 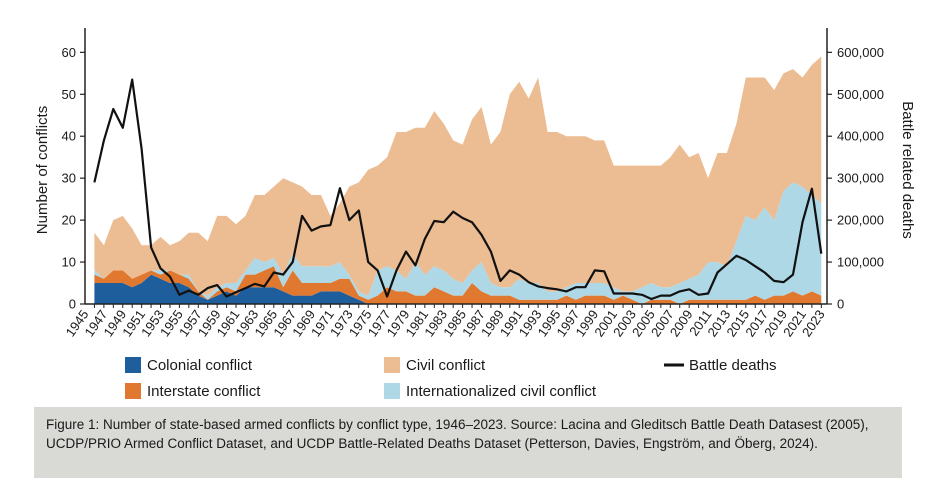 I want to click on y-tick-label: 10, so click(x=69, y=262).